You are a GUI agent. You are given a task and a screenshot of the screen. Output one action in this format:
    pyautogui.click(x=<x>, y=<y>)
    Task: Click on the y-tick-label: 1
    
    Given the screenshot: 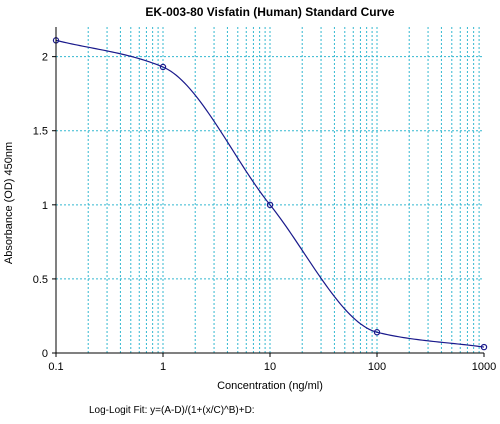 What is the action you would take?
    pyautogui.click(x=45, y=206)
    